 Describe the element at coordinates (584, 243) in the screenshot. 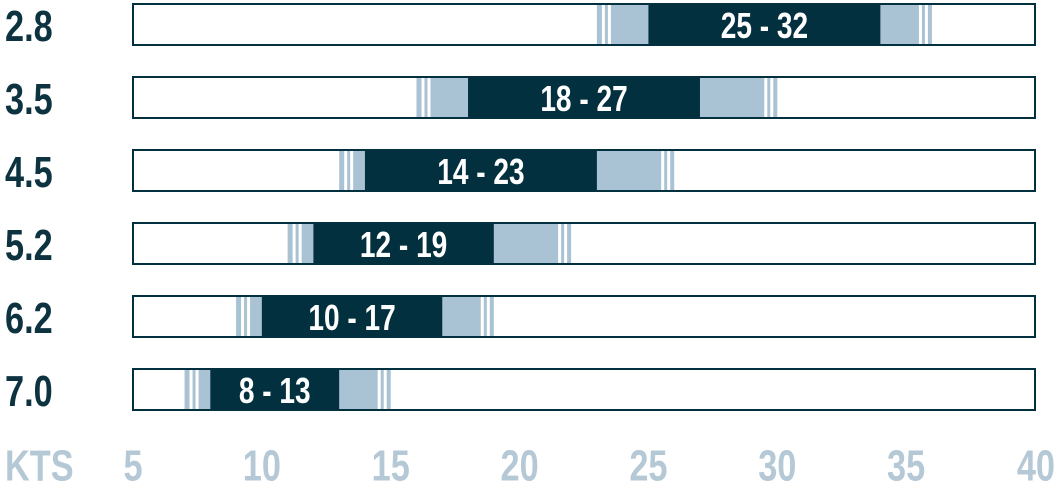

I see `row-frame` at that location.